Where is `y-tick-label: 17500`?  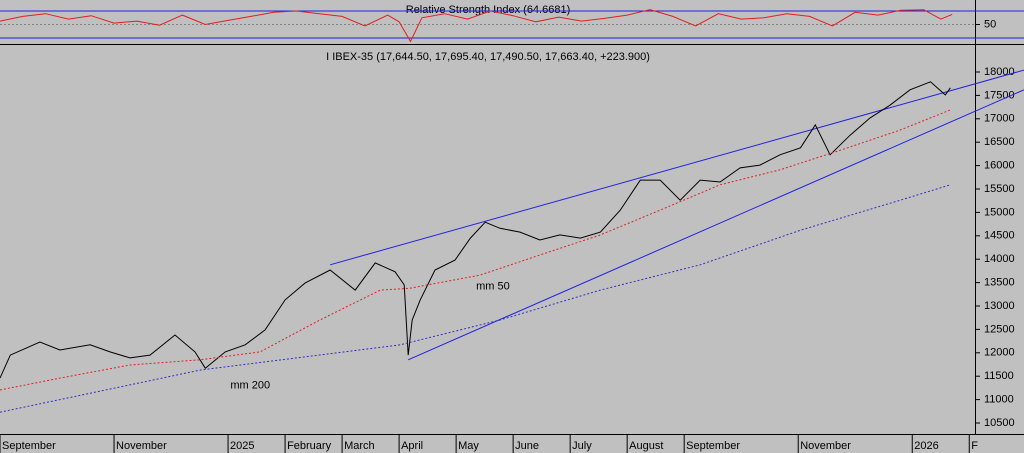 y-tick-label: 17500 is located at coordinates (999, 95).